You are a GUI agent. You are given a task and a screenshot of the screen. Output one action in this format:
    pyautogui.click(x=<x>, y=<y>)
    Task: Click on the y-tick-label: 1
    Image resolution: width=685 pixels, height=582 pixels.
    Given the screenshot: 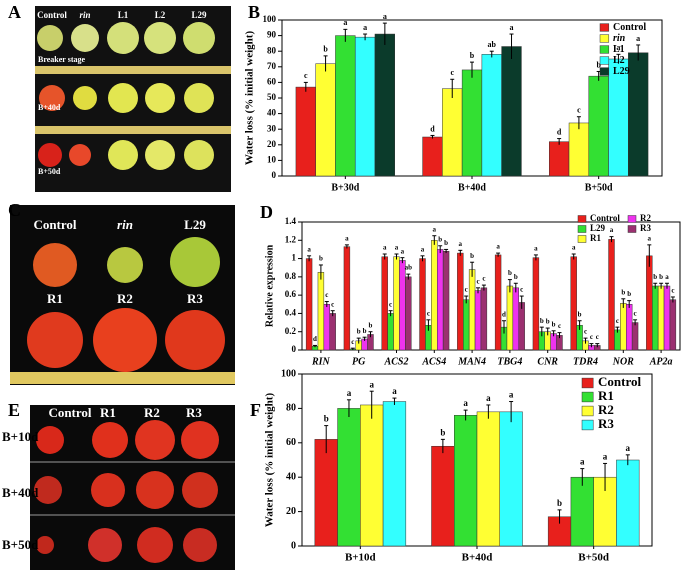 What is the action you would take?
    pyautogui.click(x=294, y=258)
    